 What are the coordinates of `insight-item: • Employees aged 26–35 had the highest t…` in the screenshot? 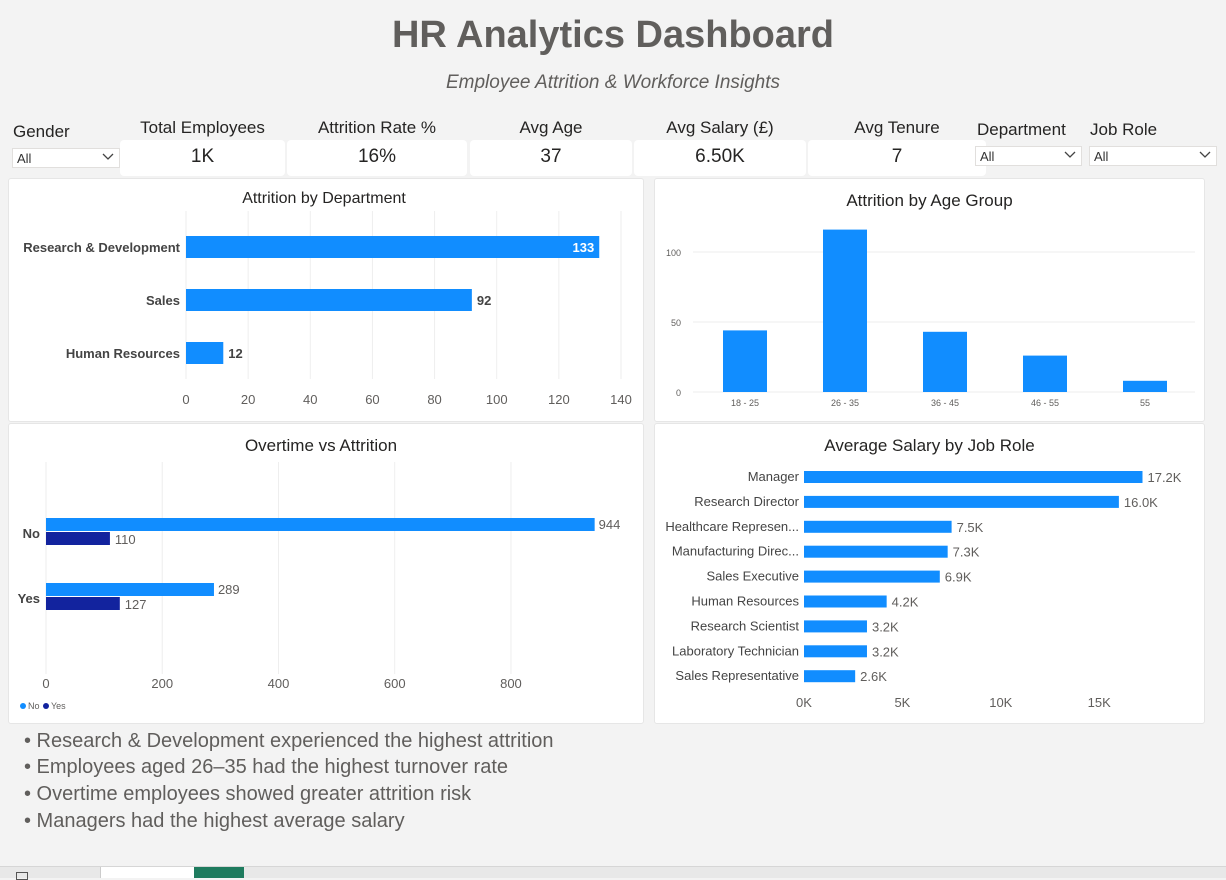 It's located at (266, 767).